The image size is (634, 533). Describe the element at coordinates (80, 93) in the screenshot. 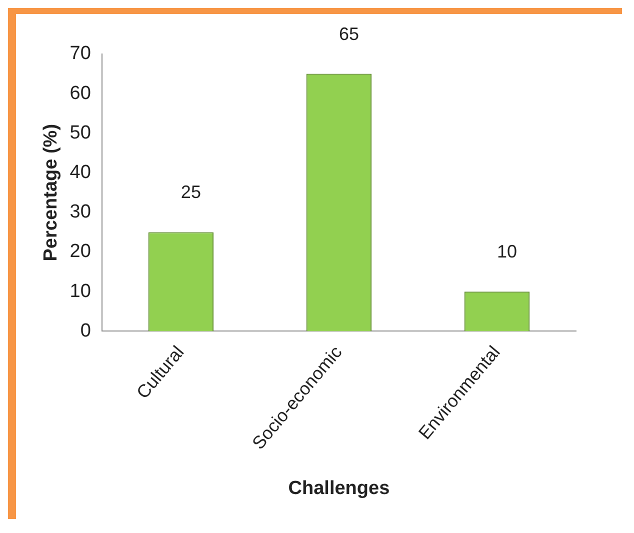

I see `y-tick-label: 60` at that location.